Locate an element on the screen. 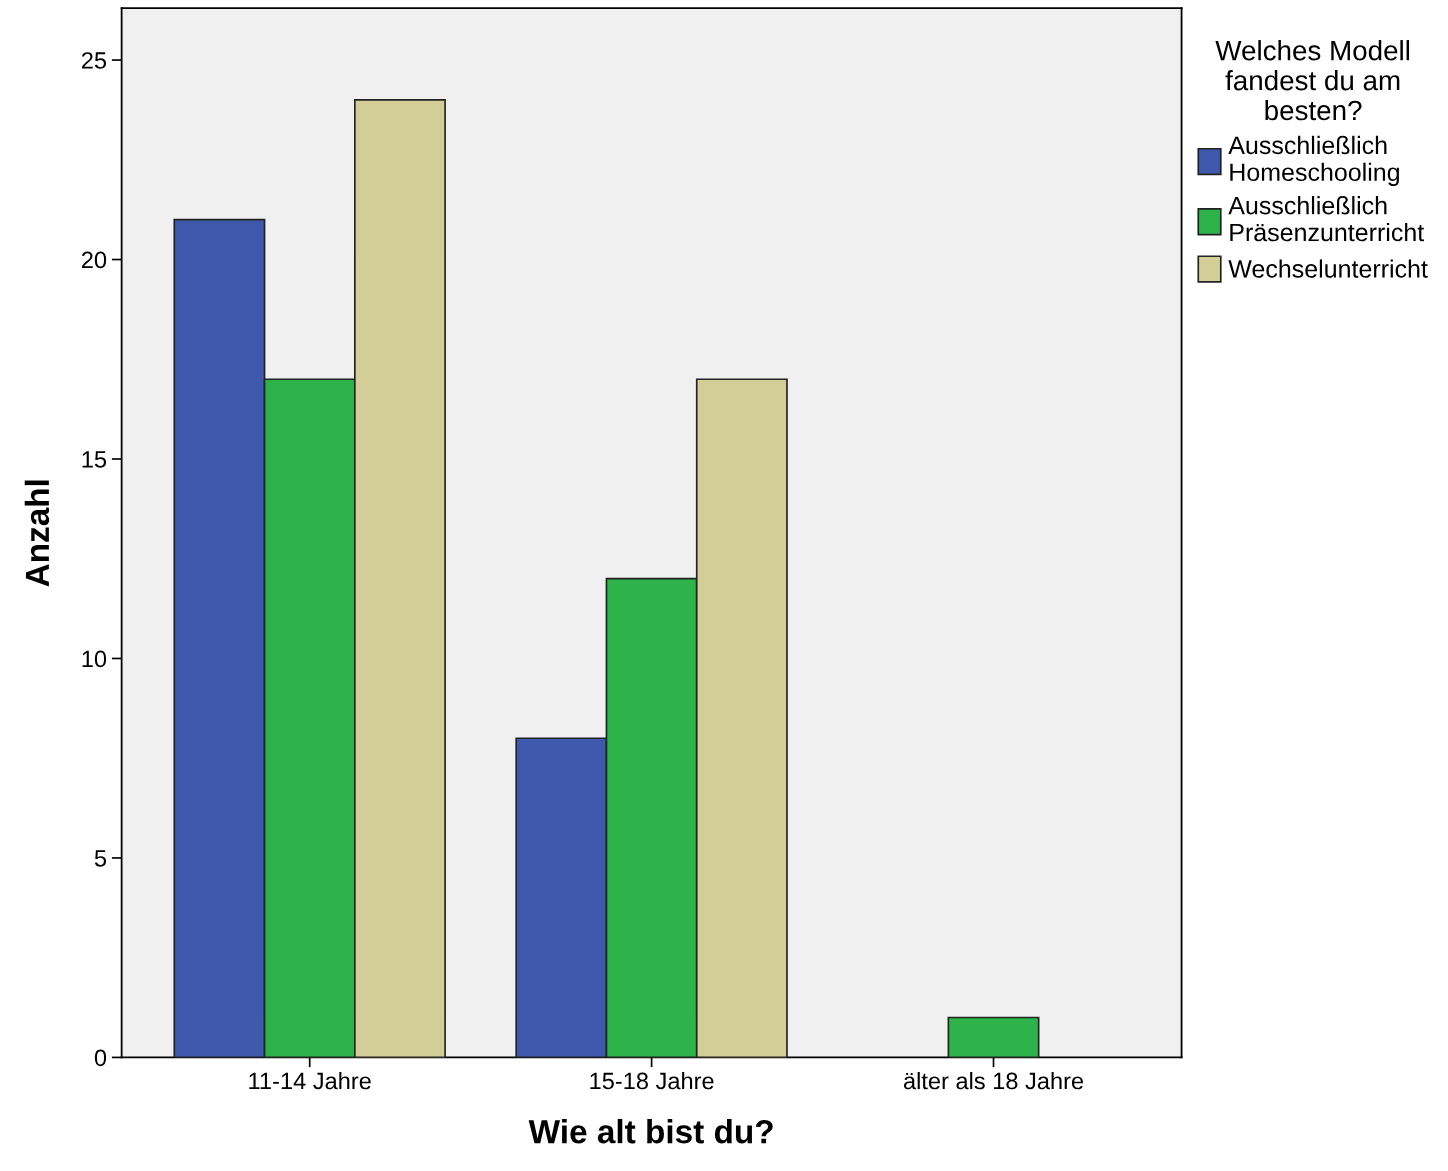  legend-label: Ausschließlich Präsenzunterricht is located at coordinates (1326, 219).